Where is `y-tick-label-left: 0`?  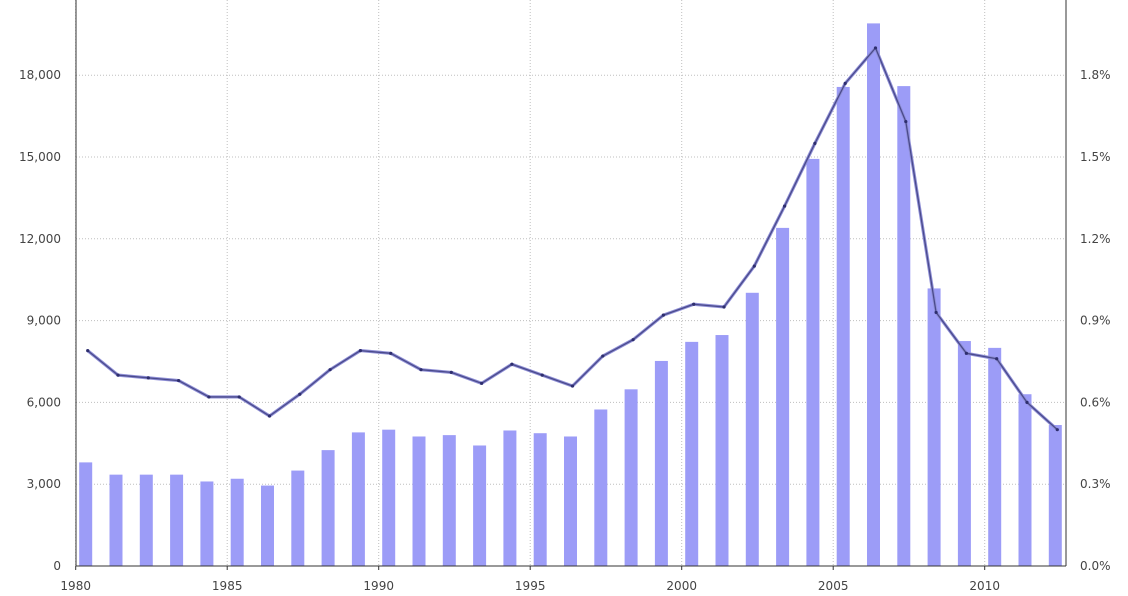 y-tick-label-left: 0 is located at coordinates (57, 566).